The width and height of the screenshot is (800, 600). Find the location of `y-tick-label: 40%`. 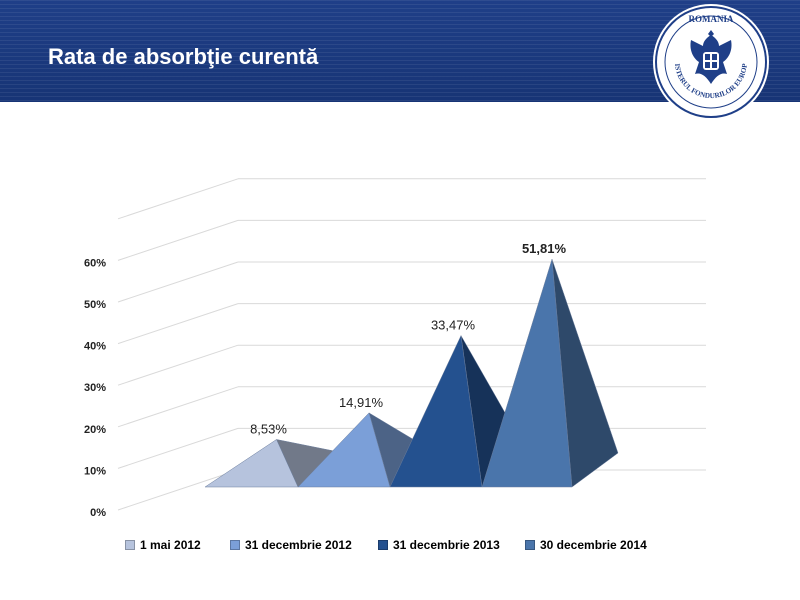

y-tick-label: 40% is located at coordinates (95, 347).